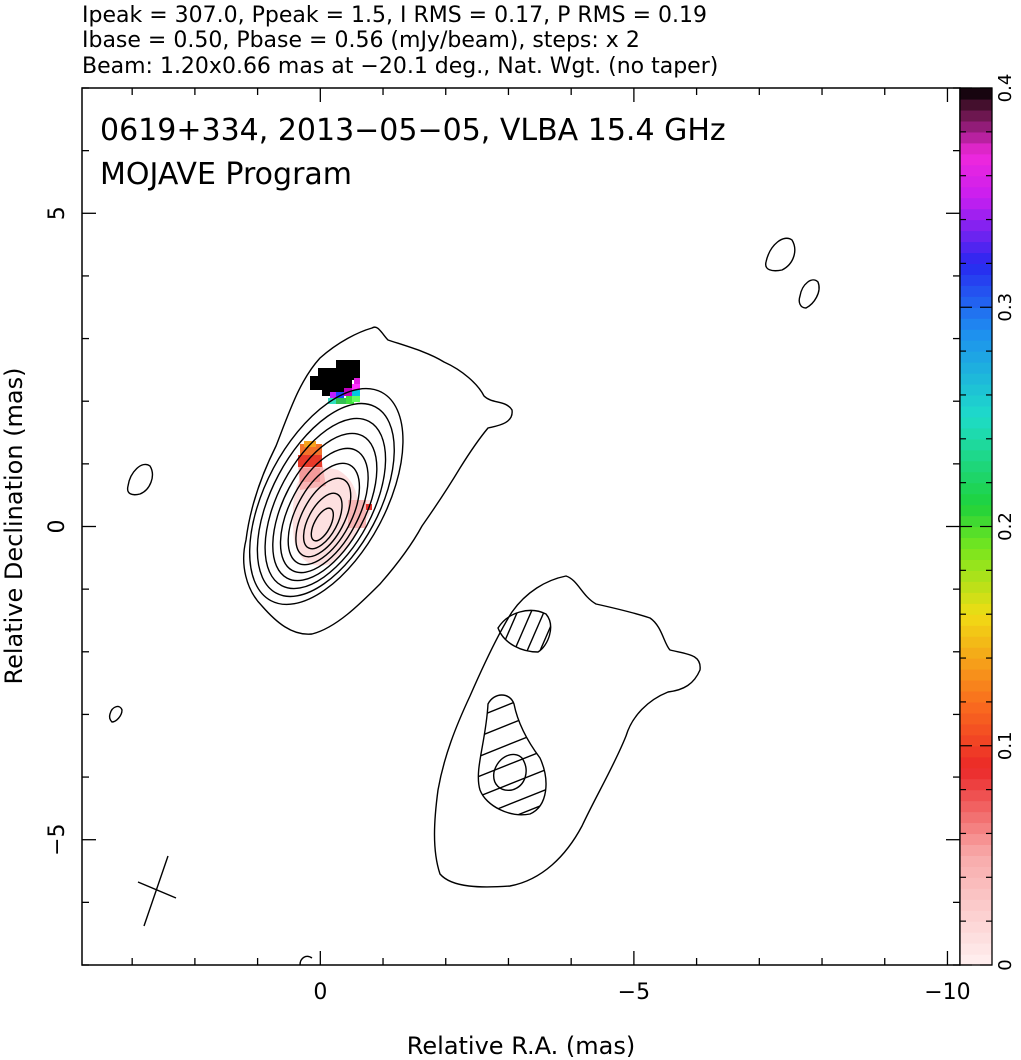 The width and height of the screenshot is (1021, 1060). What do you see at coordinates (14, 525) in the screenshot?
I see `y-axis-label: Relative Declination (mas)` at bounding box center [14, 525].